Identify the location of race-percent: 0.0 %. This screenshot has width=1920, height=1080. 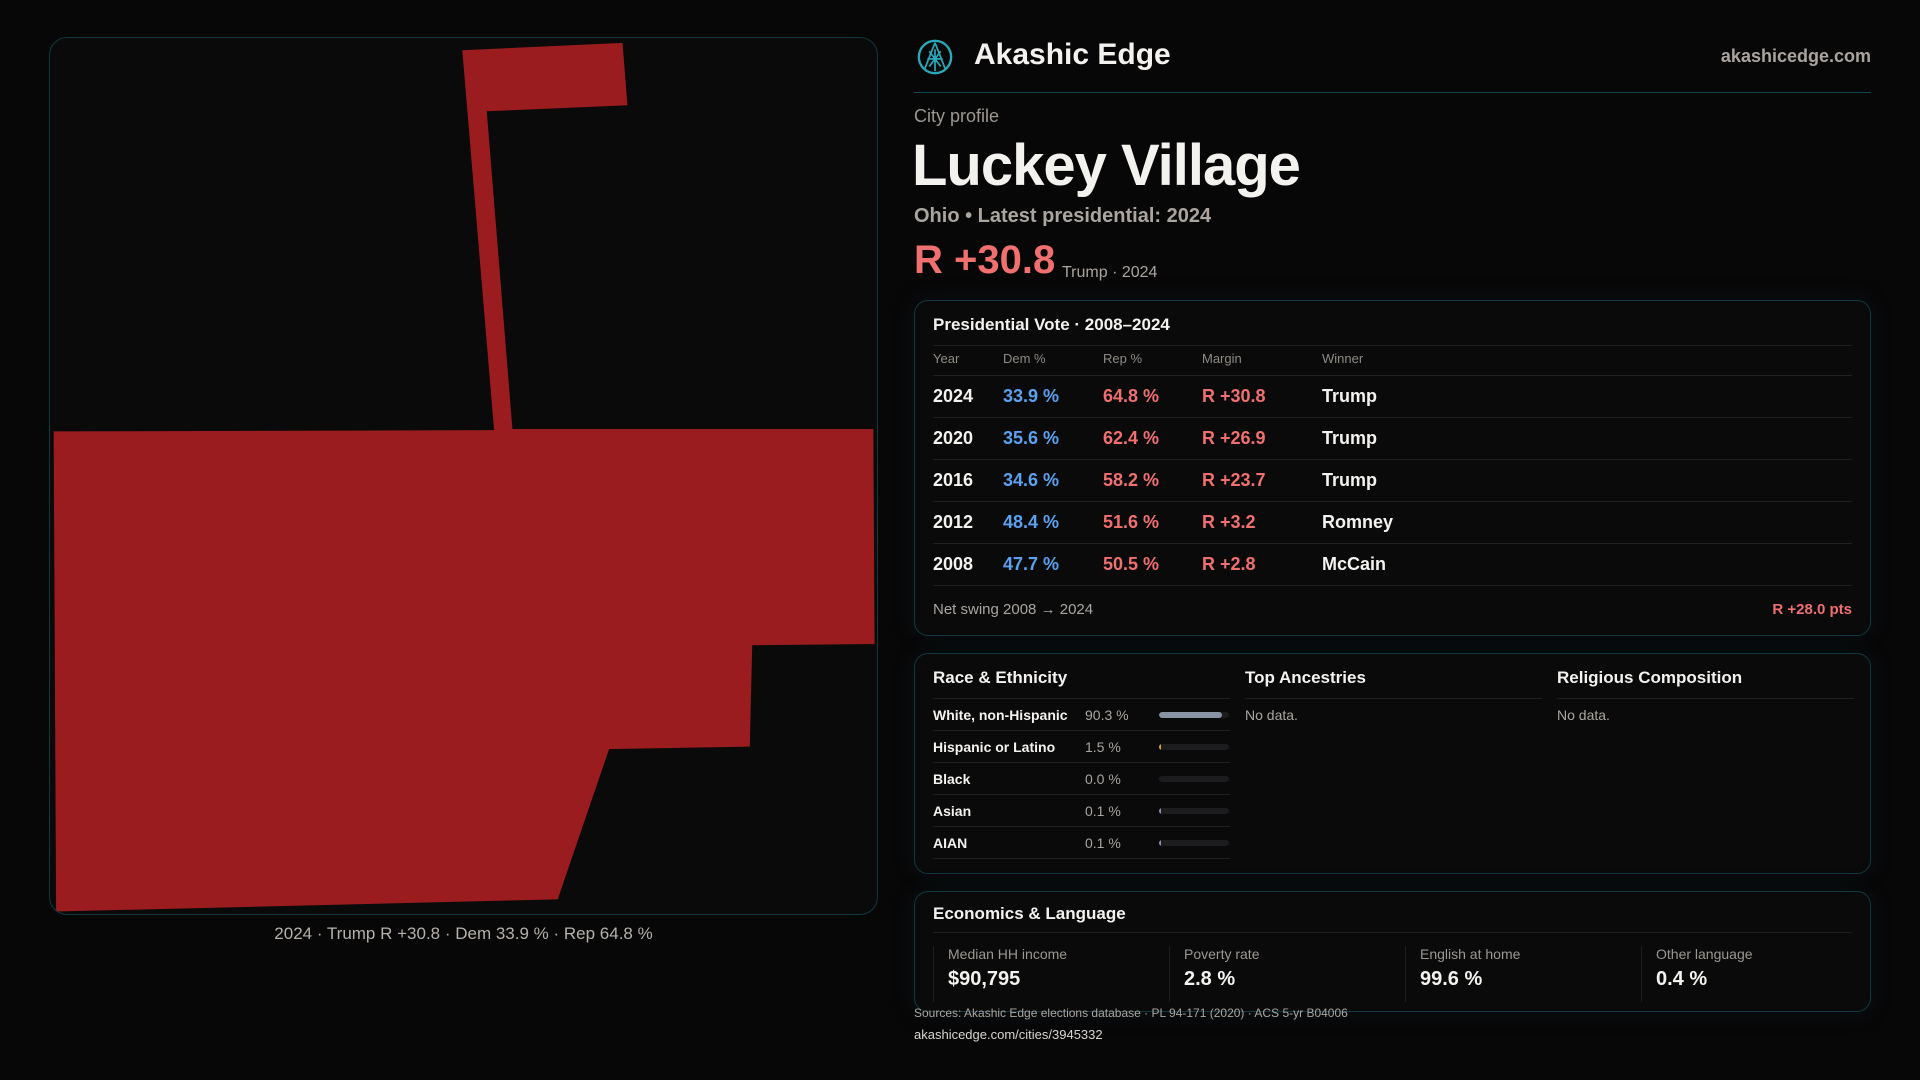
(1103, 779).